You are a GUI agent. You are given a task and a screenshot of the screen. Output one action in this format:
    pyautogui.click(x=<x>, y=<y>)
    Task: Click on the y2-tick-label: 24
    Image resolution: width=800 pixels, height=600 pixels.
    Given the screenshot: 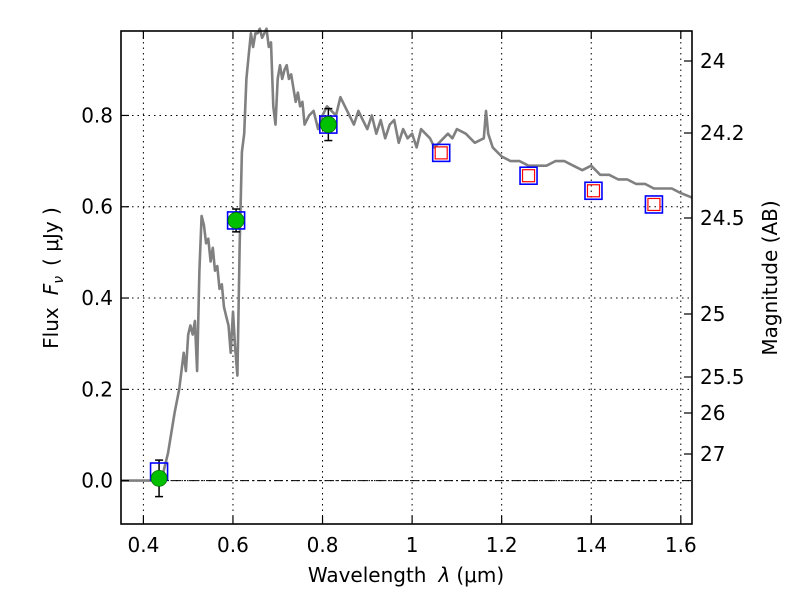 What is the action you would take?
    pyautogui.click(x=712, y=61)
    